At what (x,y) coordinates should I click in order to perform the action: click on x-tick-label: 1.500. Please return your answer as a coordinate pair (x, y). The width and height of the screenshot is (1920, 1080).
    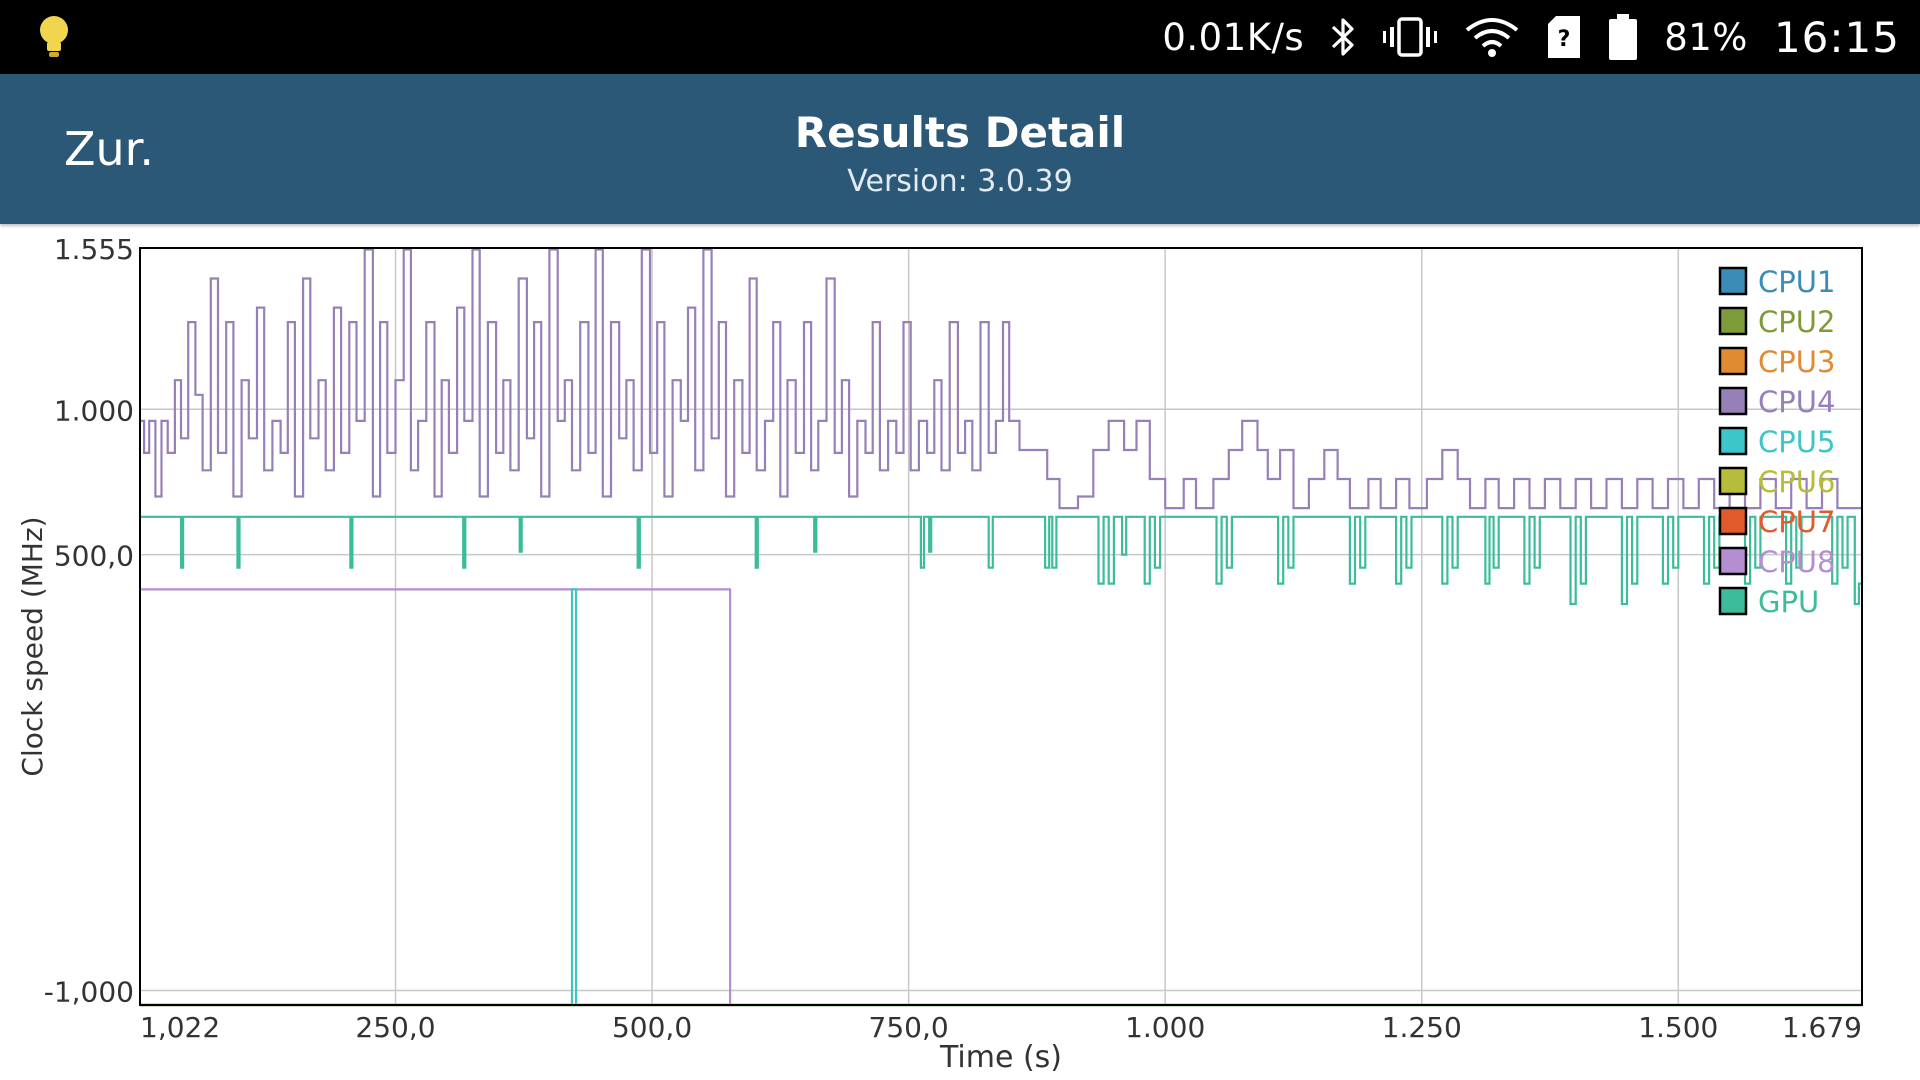
    Looking at the image, I should click on (1678, 1027).